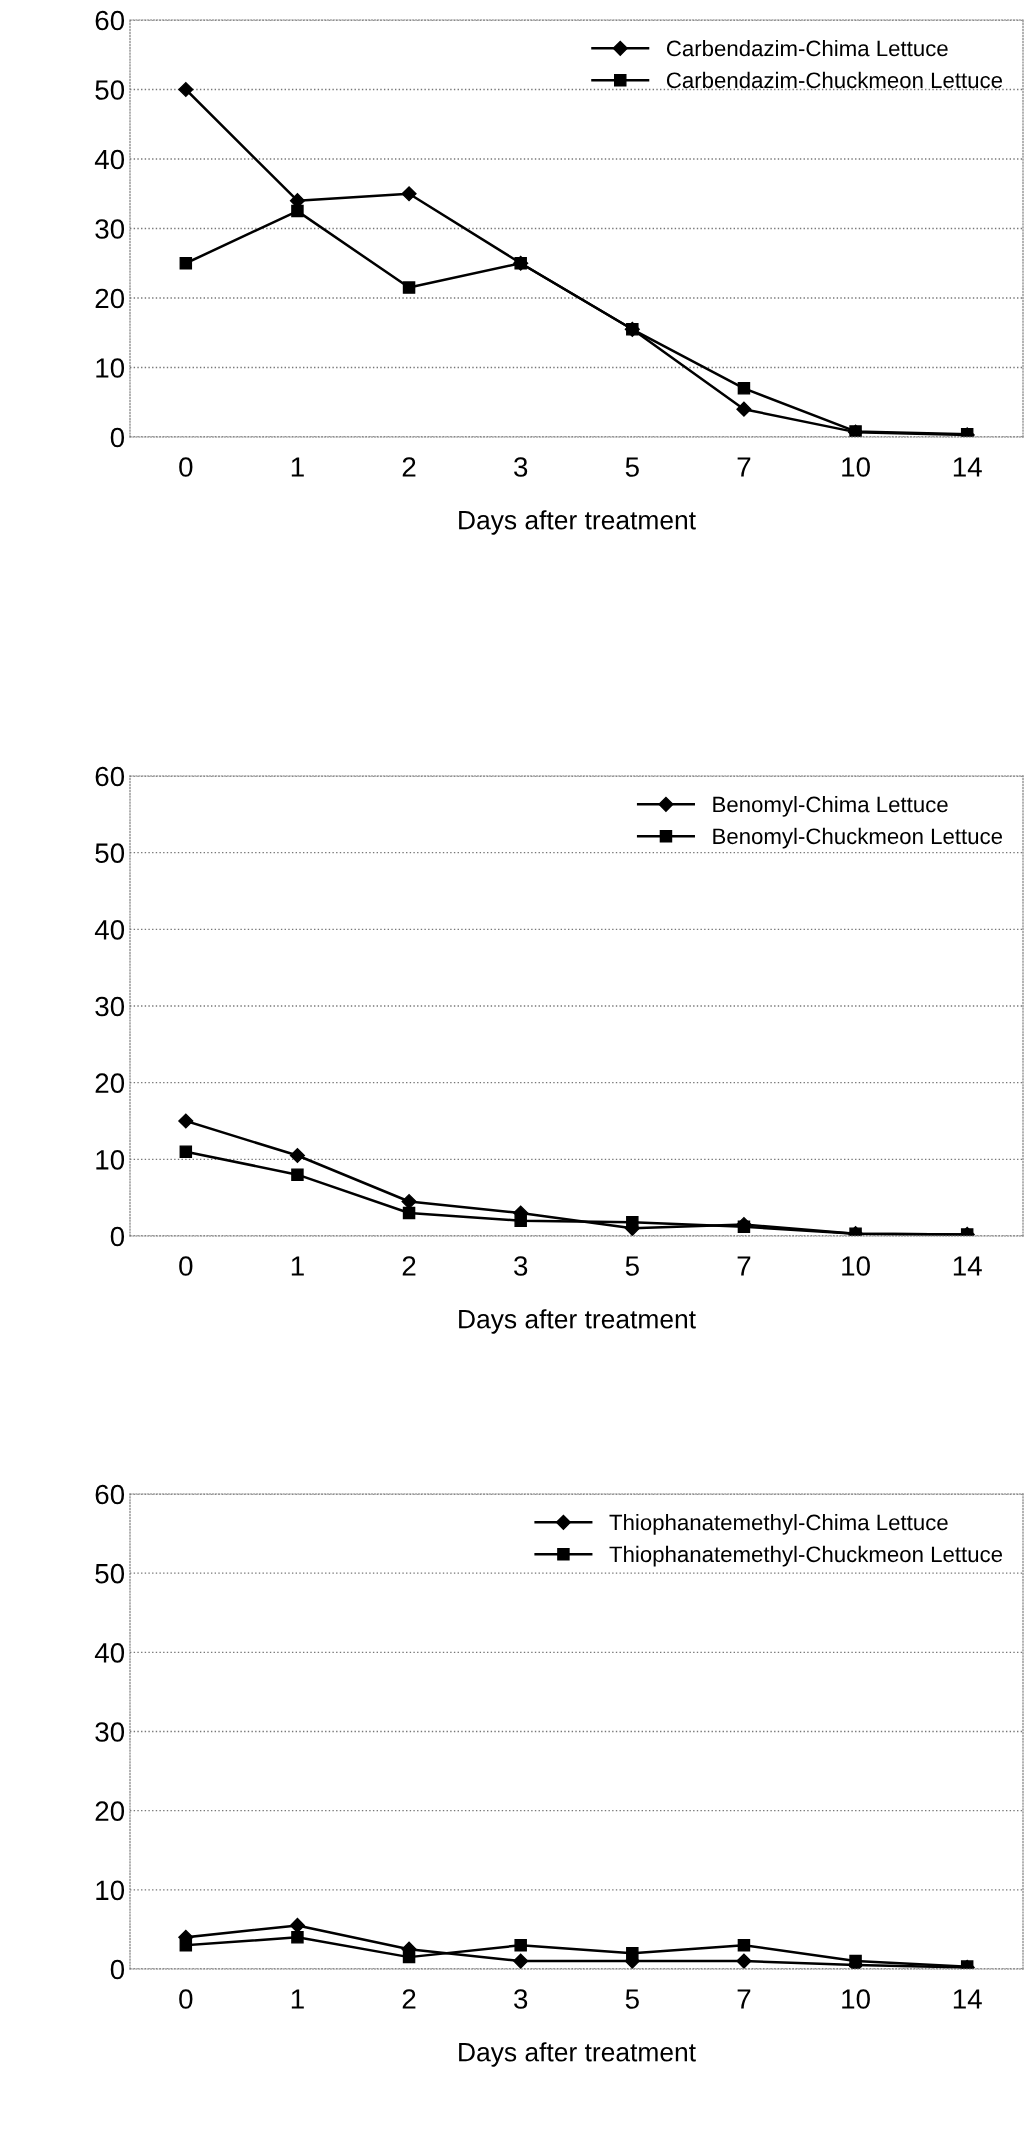 This screenshot has width=1031, height=2153. Describe the element at coordinates (806, 1556) in the screenshot. I see `legend-label: Thiophanatemethyl-Chuckmeon Lettuce` at that location.